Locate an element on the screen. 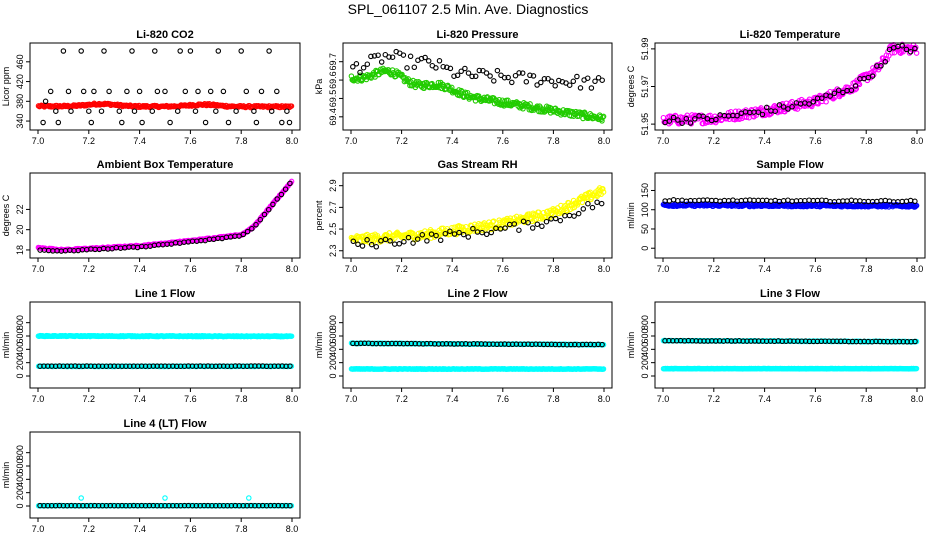 The height and width of the screenshot is (540, 936). y-axis-label: degrees C is located at coordinates (631, 86).